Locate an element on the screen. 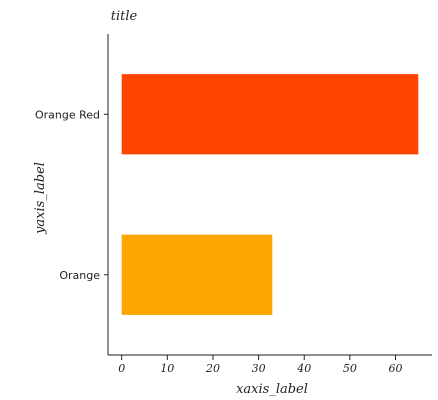  x-tick-label-50: 50 is located at coordinates (350, 368).